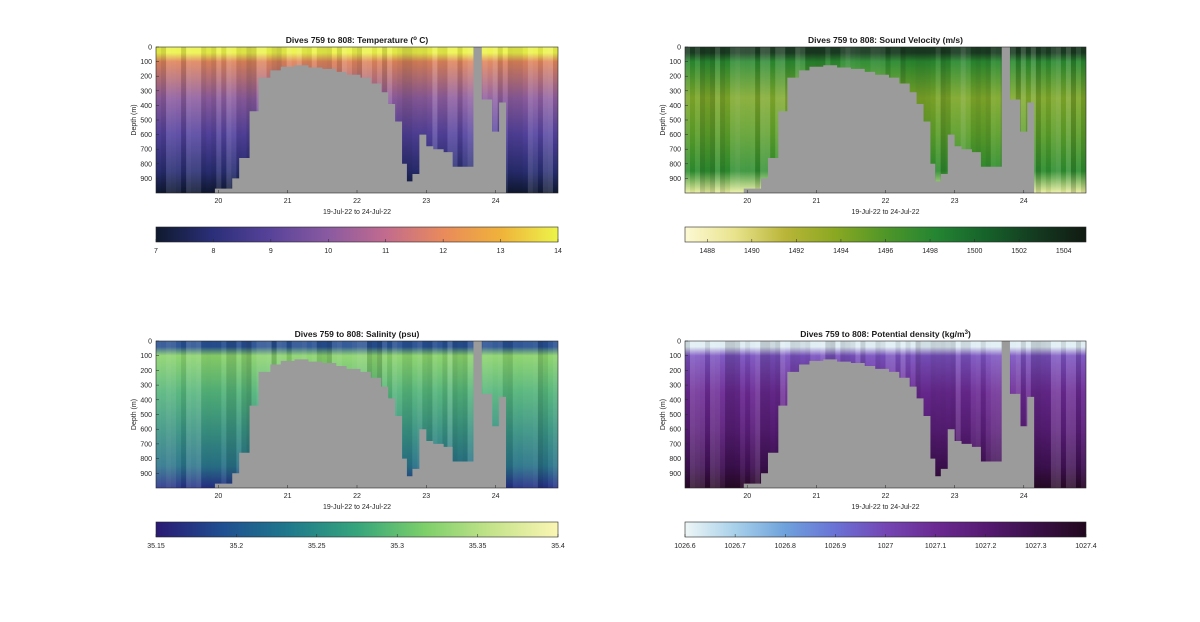  I want to click on x-tick-label: 20, so click(747, 496).